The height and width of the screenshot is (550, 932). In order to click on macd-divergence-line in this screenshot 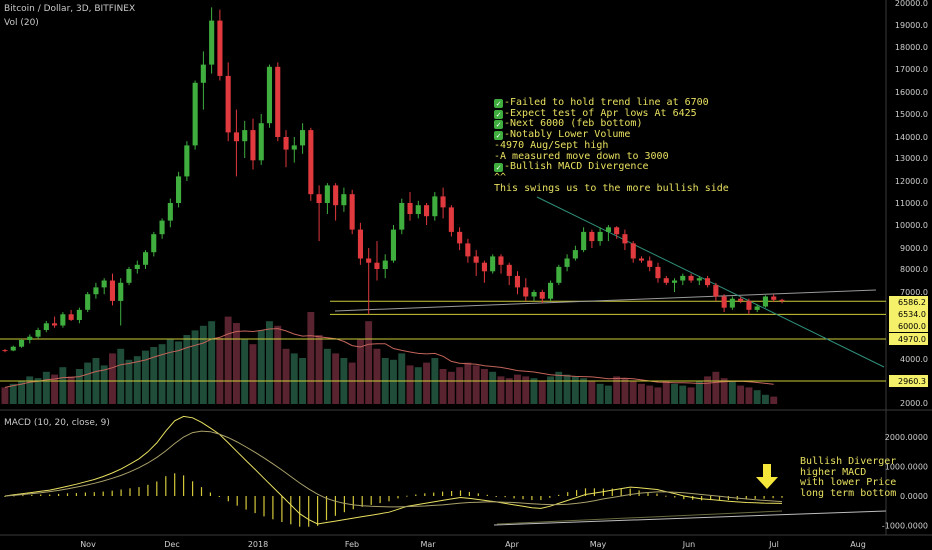, I will do `click(690, 518)`.